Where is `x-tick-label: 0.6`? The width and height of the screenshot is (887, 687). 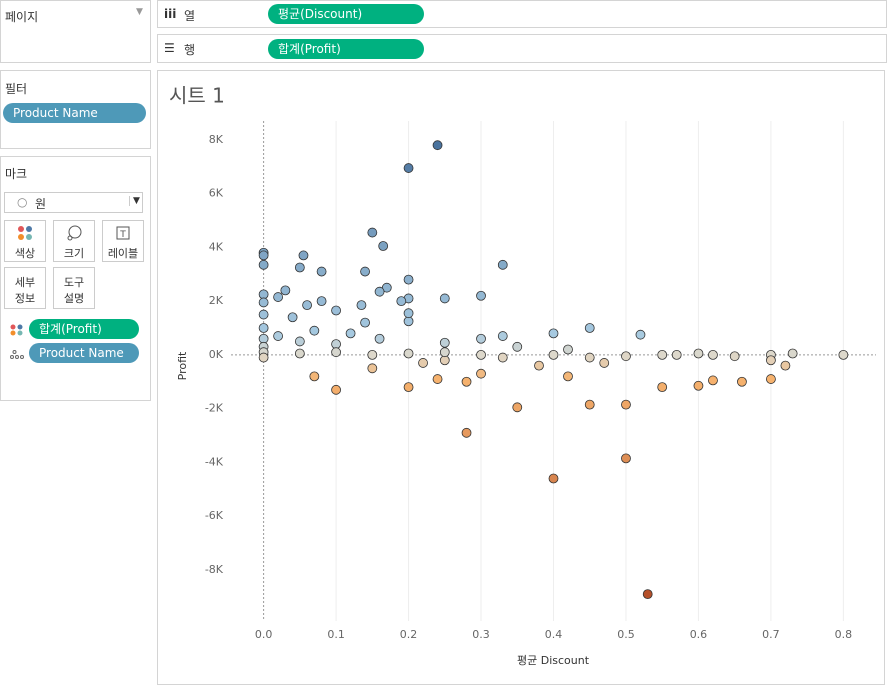 x-tick-label: 0.6 is located at coordinates (699, 634).